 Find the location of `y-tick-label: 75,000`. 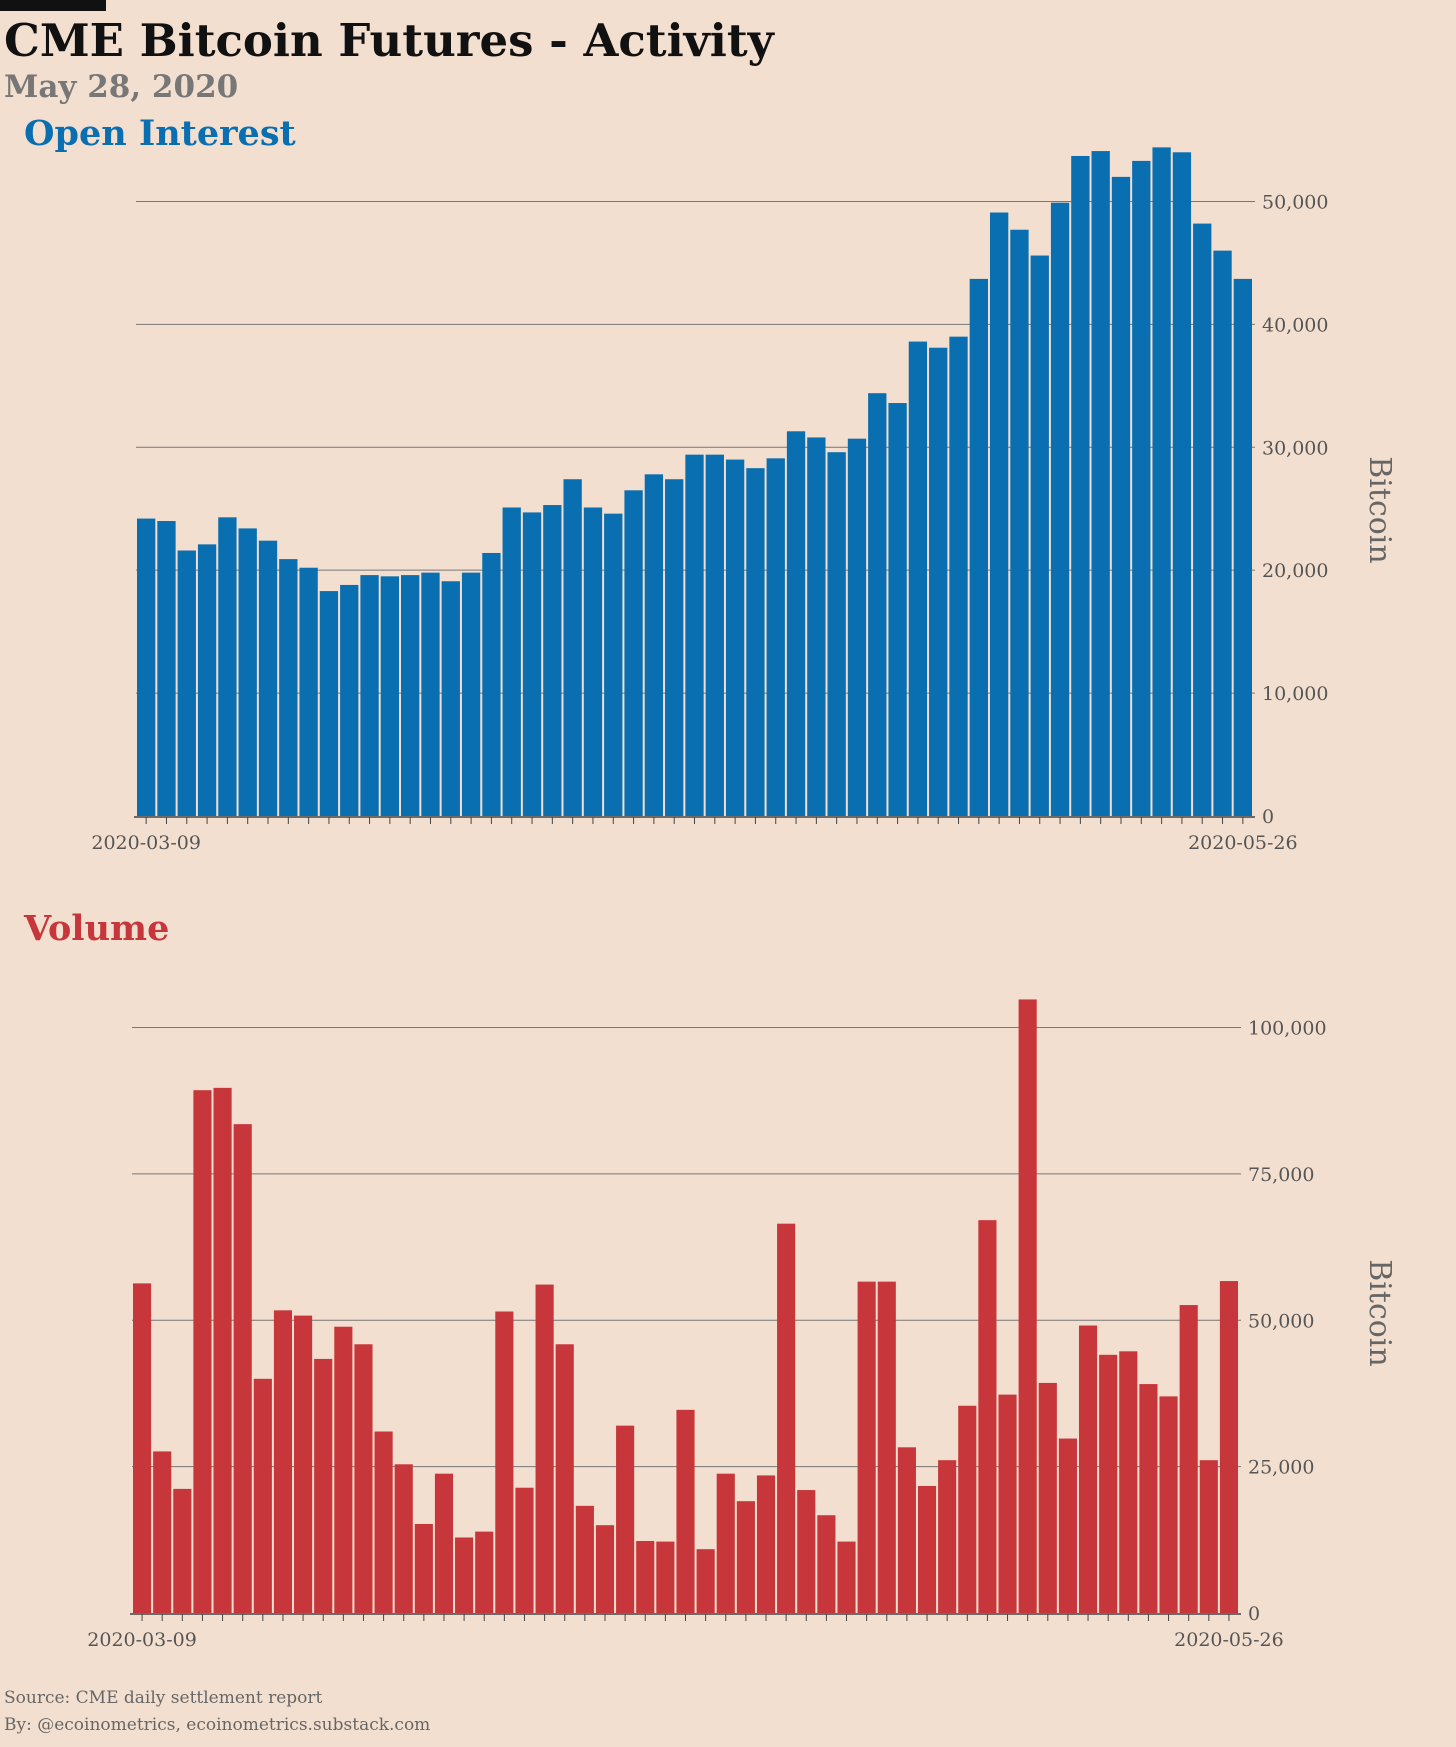

y-tick-label: 75,000 is located at coordinates (1281, 1175).